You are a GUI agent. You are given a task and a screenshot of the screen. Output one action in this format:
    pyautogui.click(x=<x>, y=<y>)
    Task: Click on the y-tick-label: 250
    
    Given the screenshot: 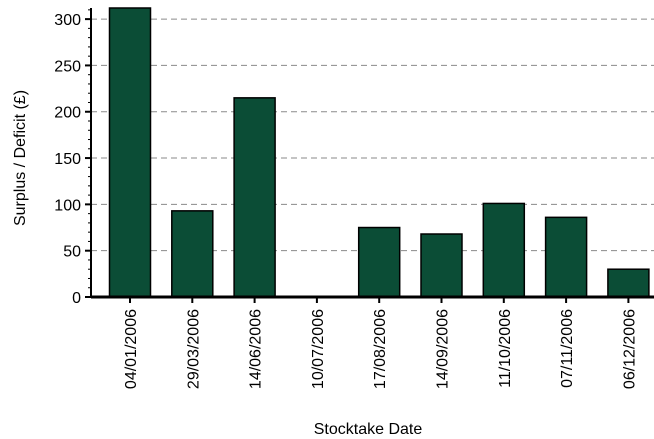 What is the action you would take?
    pyautogui.click(x=67, y=66)
    